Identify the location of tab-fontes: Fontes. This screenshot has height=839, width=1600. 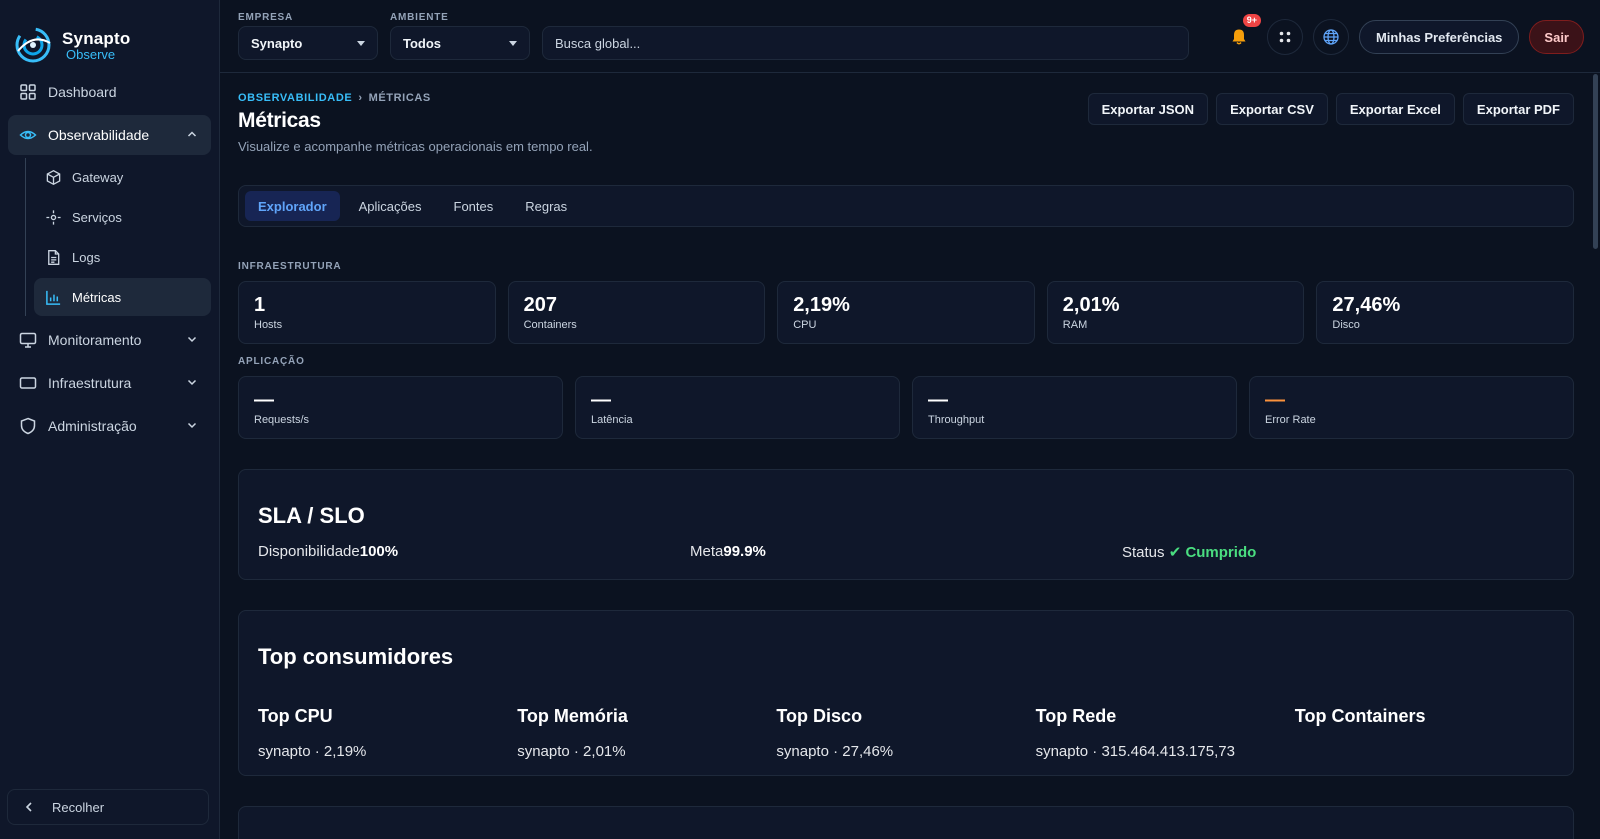
(473, 206).